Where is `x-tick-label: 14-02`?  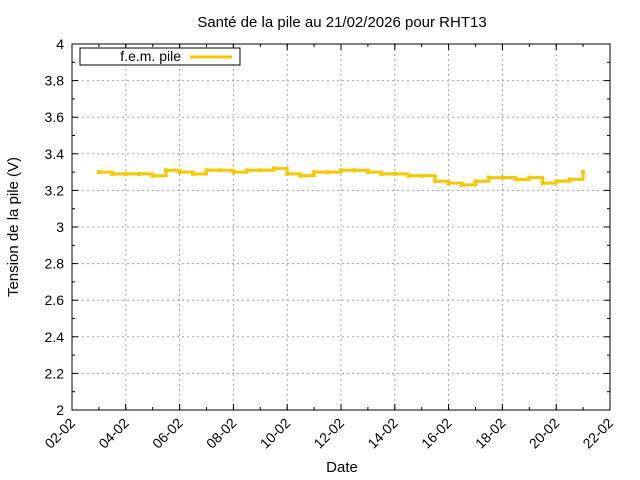 x-tick-label: 14-02 is located at coordinates (382, 433).